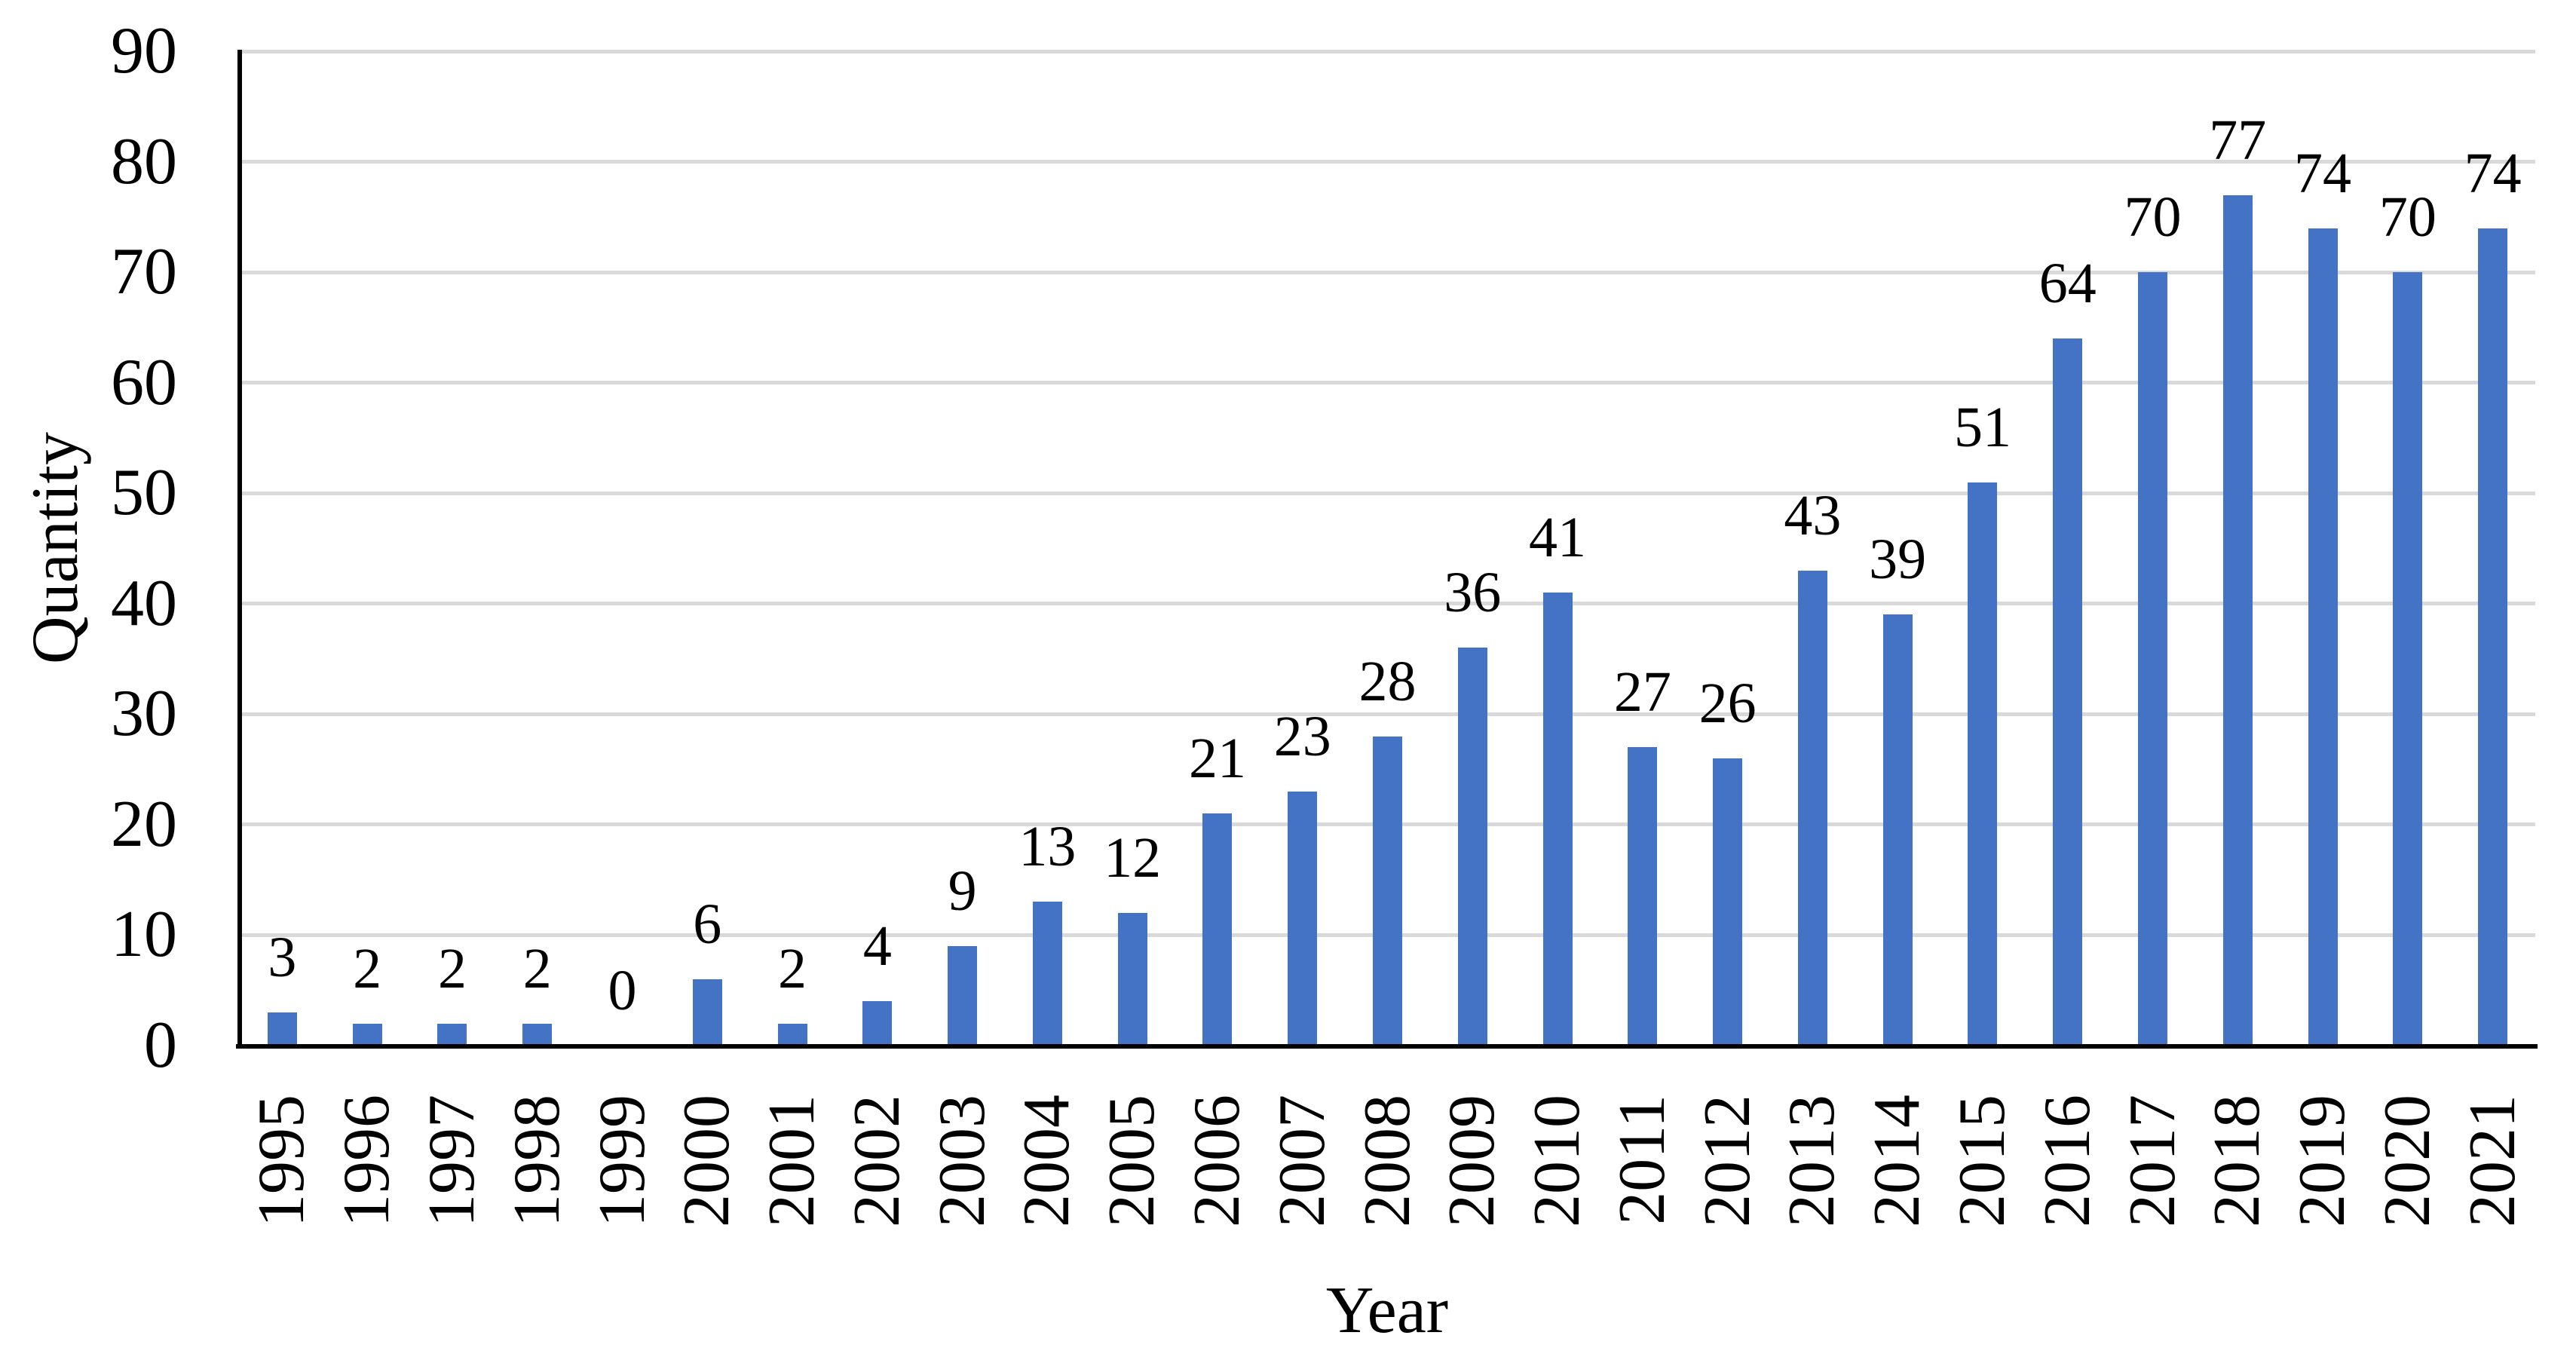  What do you see at coordinates (1898, 560) in the screenshot?
I see `bar-value-label: 39` at bounding box center [1898, 560].